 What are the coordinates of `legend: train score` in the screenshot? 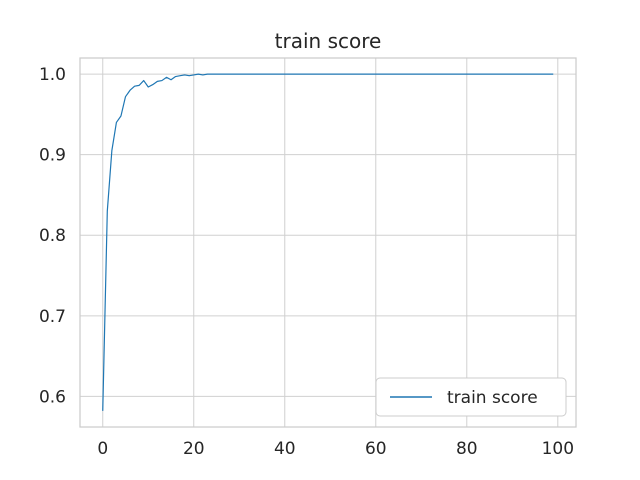 It's located at (471, 397).